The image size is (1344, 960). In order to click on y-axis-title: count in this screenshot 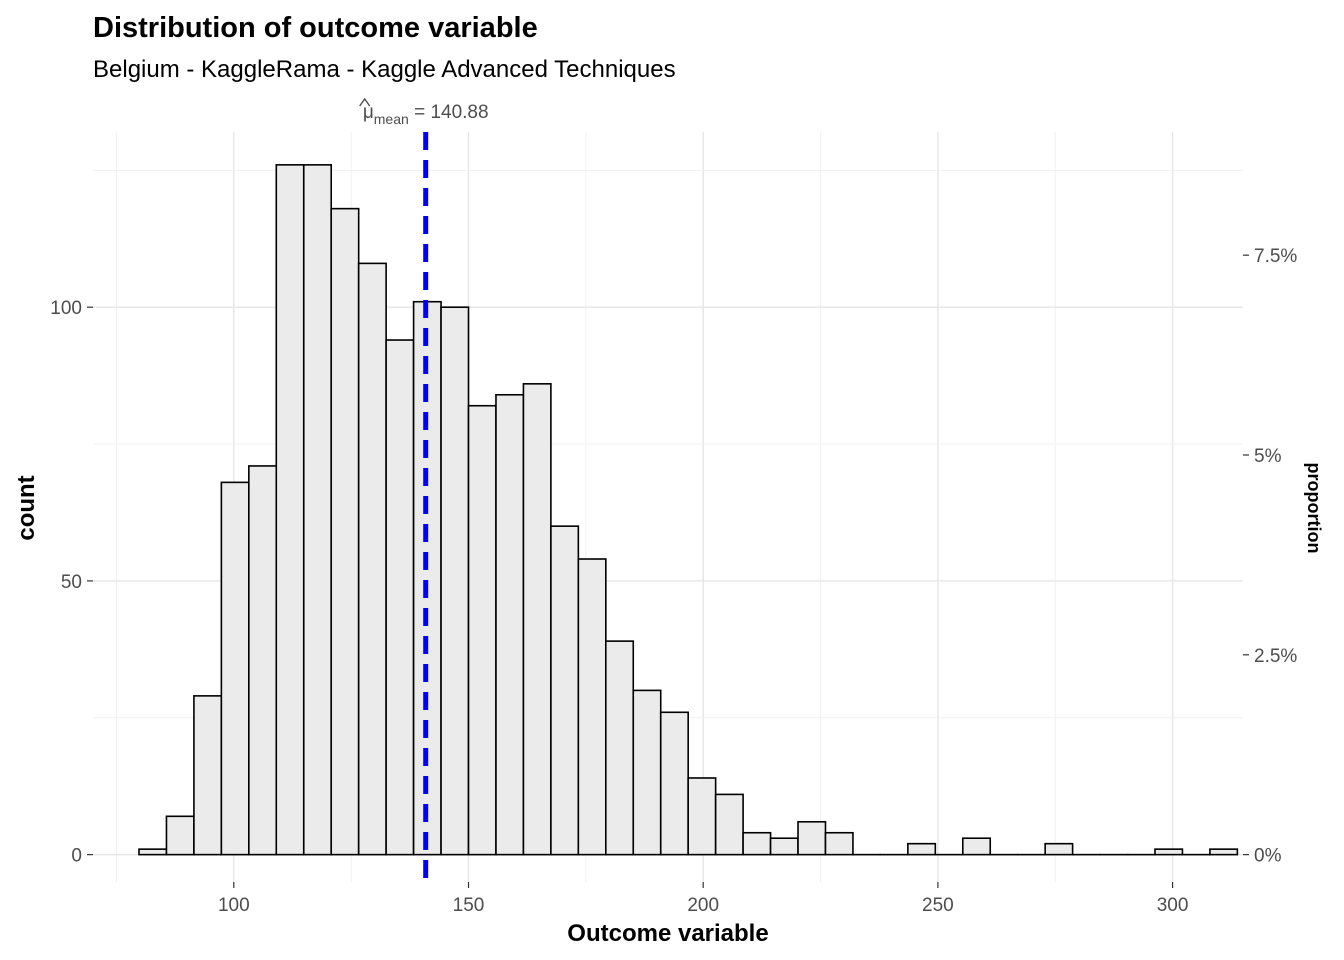, I will do `click(26, 507)`.